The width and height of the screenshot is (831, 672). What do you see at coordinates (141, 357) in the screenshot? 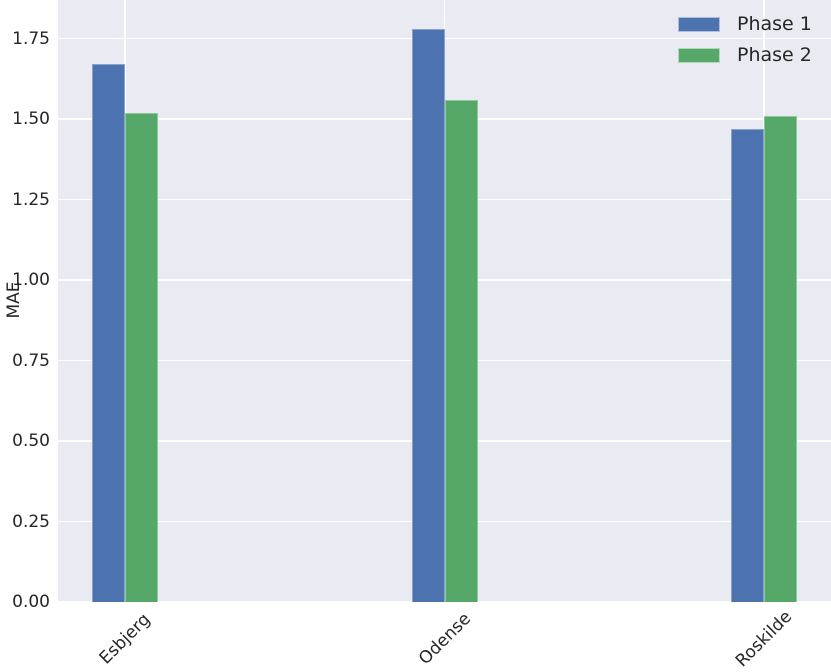
I see `bar-phase2-esbjerg` at bounding box center [141, 357].